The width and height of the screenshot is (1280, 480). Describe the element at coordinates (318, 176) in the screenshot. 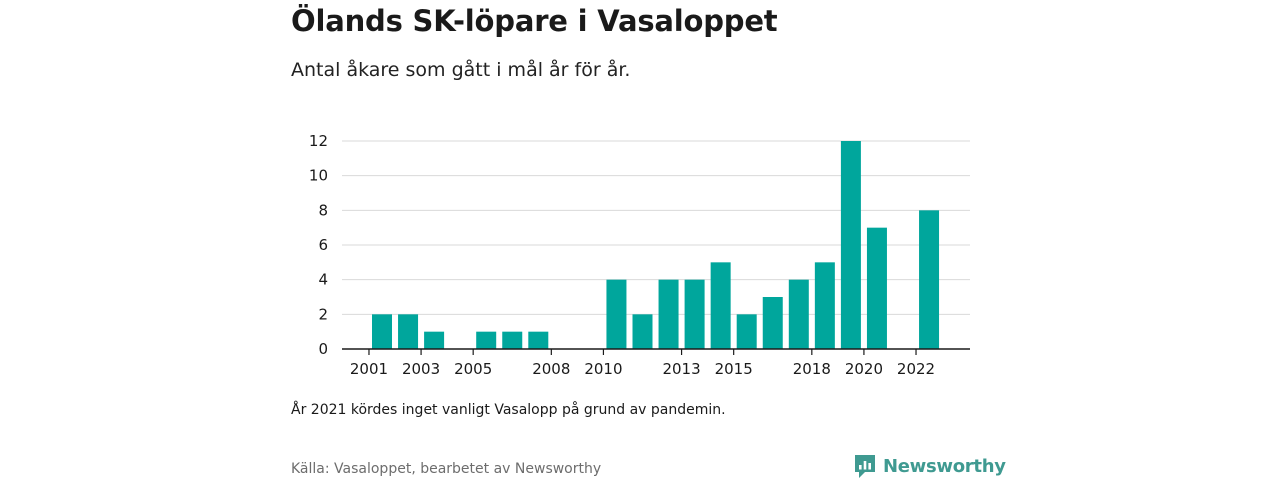

I see `y-tick-label: 10` at that location.